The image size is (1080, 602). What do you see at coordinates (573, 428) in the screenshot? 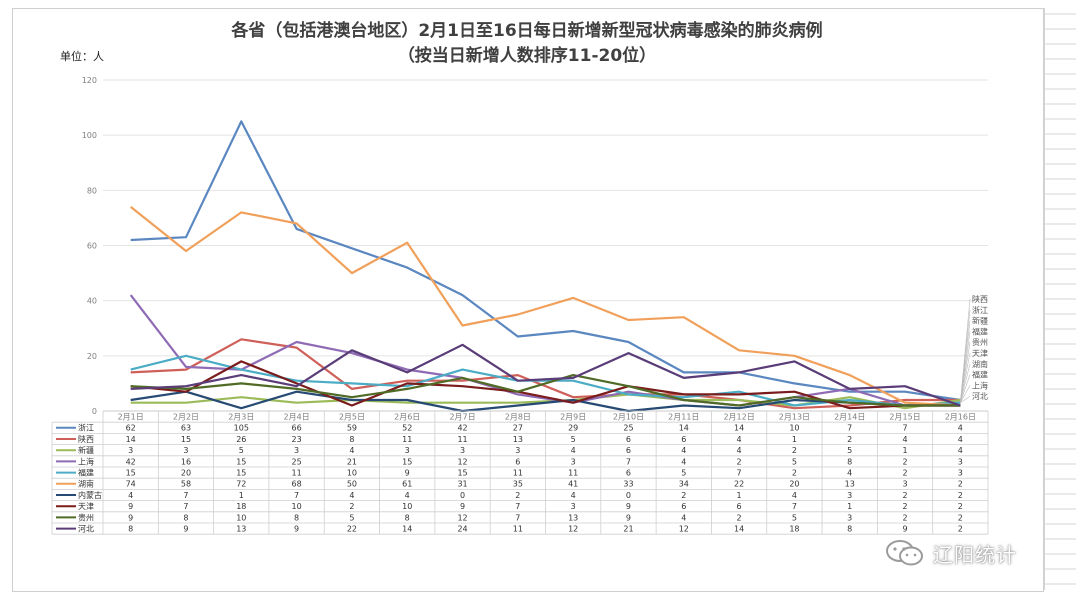
I see `table-cell: 29` at bounding box center [573, 428].